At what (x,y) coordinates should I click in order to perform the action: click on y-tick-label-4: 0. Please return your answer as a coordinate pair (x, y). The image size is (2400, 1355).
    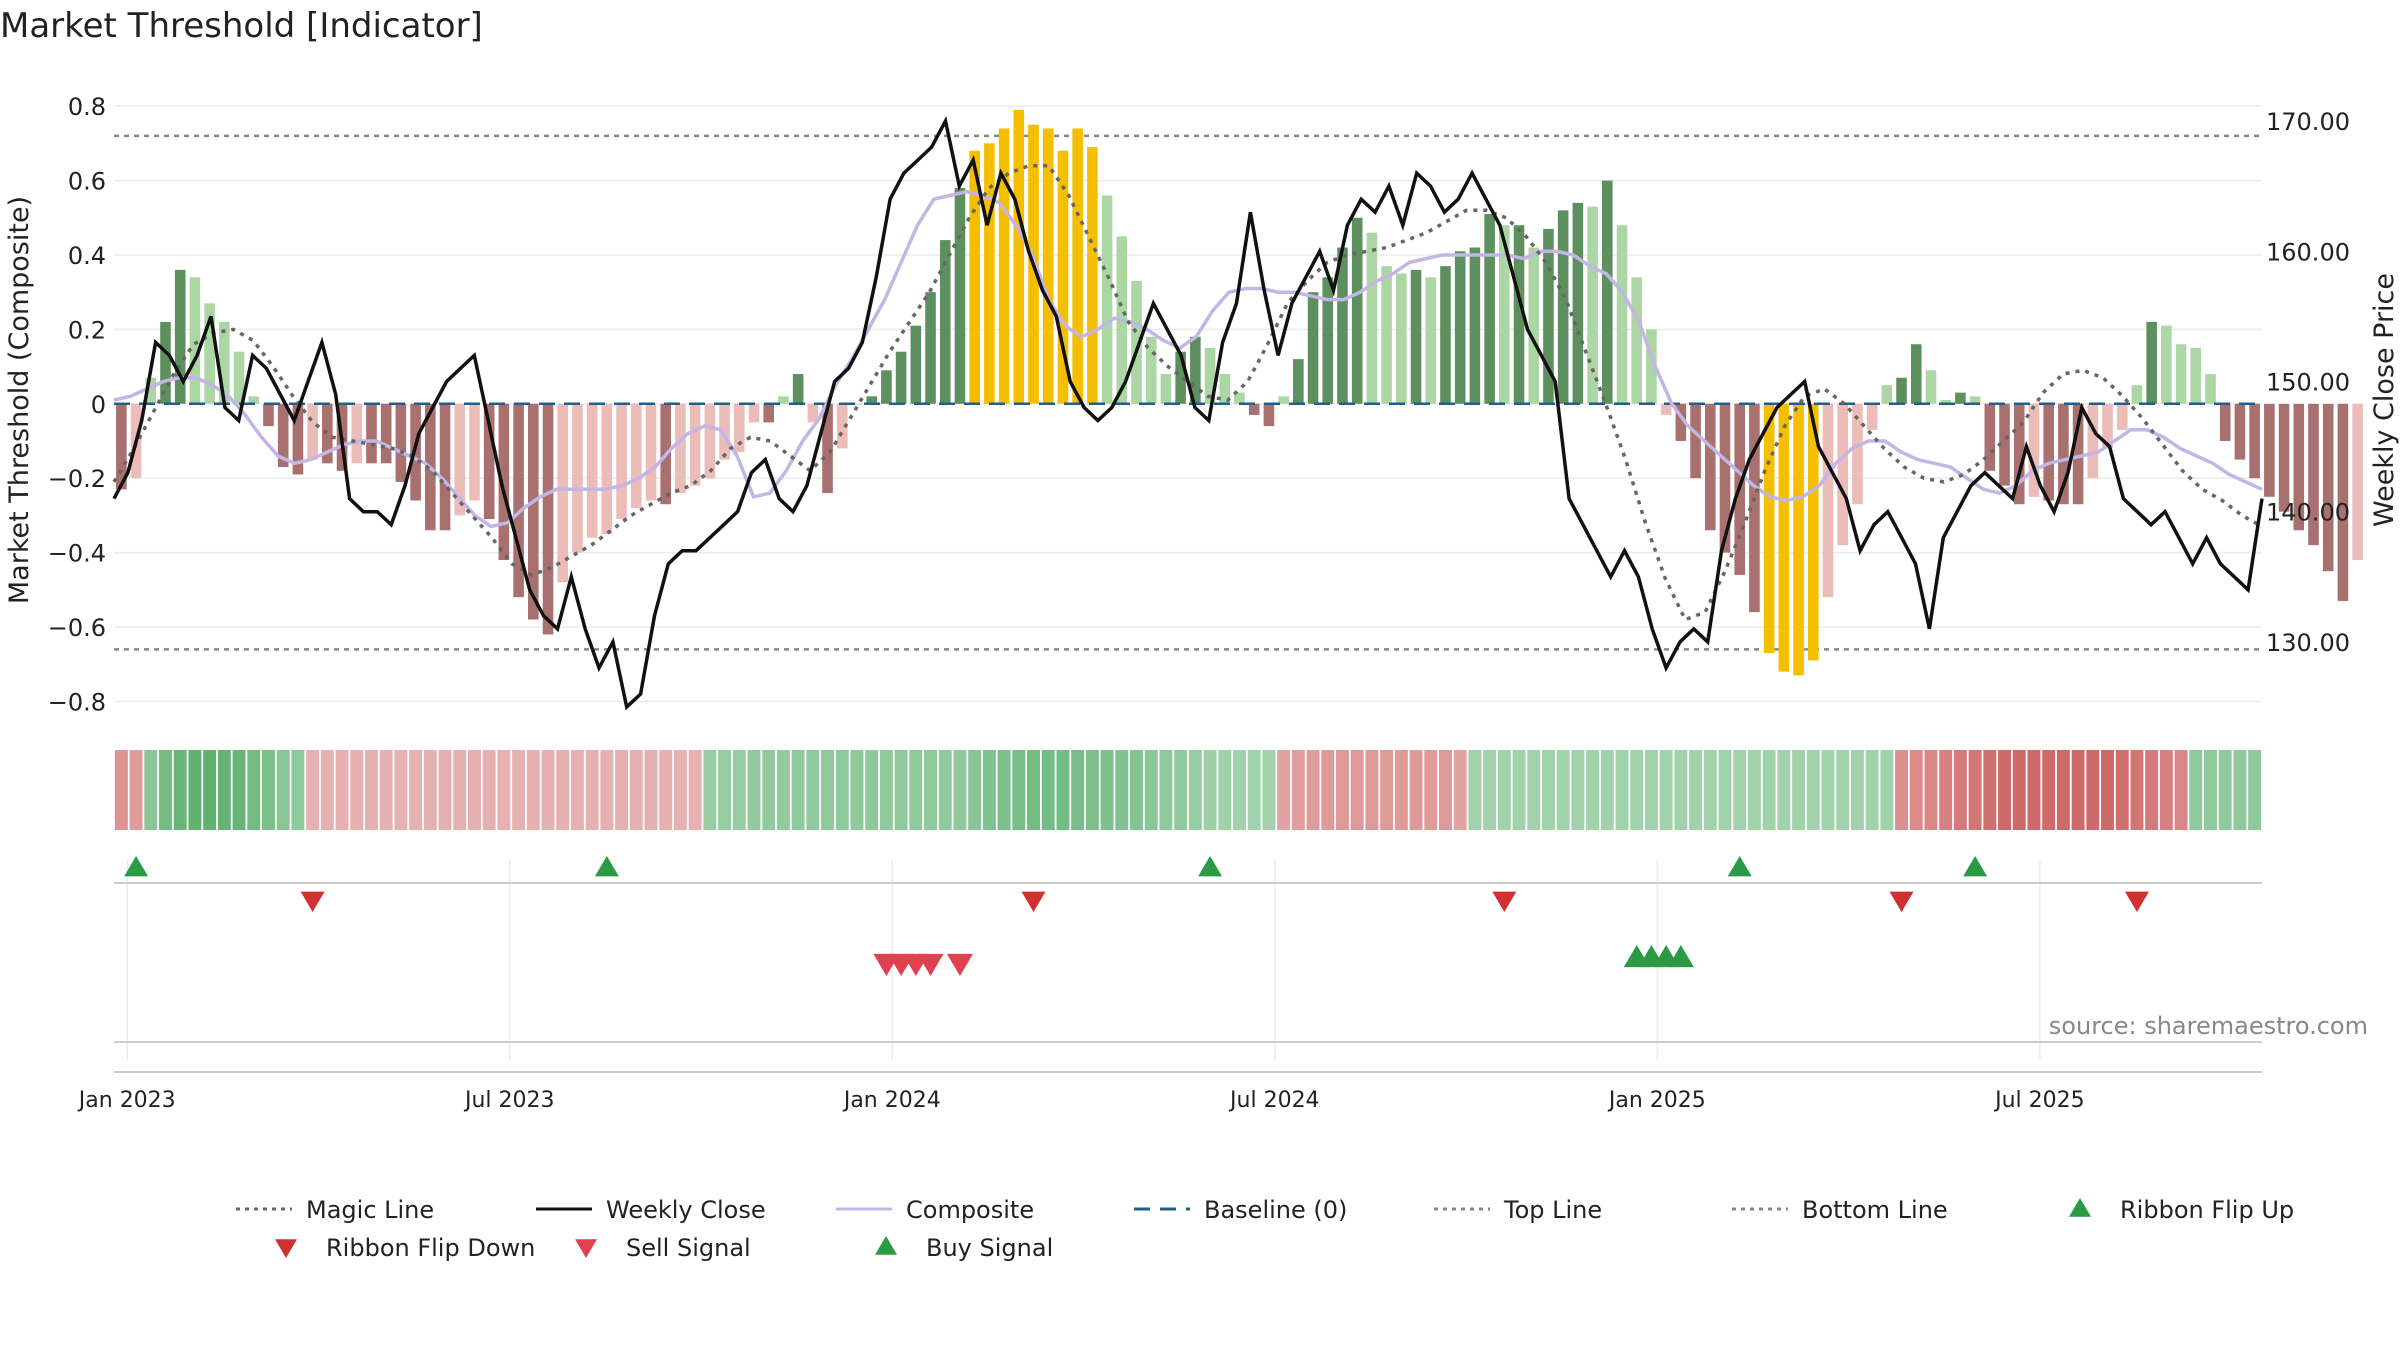
    Looking at the image, I should click on (98, 405).